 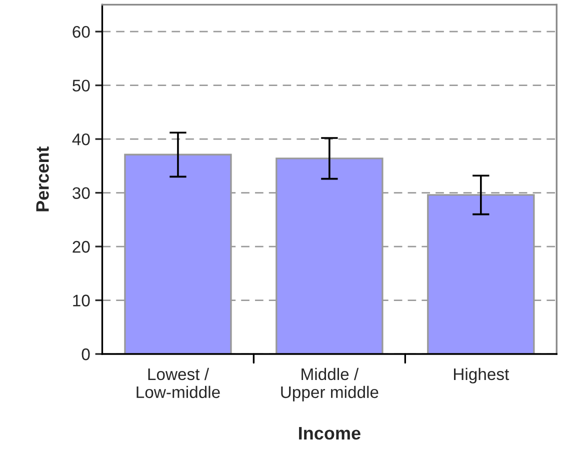 What do you see at coordinates (482, 376) in the screenshot?
I see `x-tick-label: Highest` at bounding box center [482, 376].